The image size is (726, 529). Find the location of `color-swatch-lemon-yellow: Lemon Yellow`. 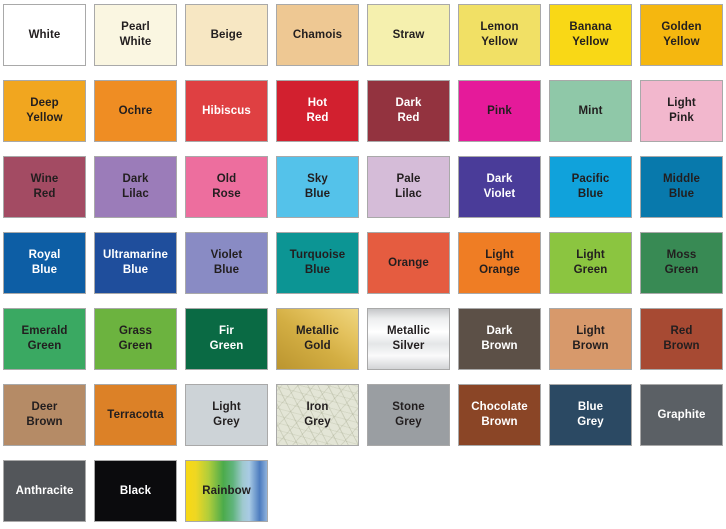

color-swatch-lemon-yellow: Lemon Yellow is located at coordinates (499, 35).